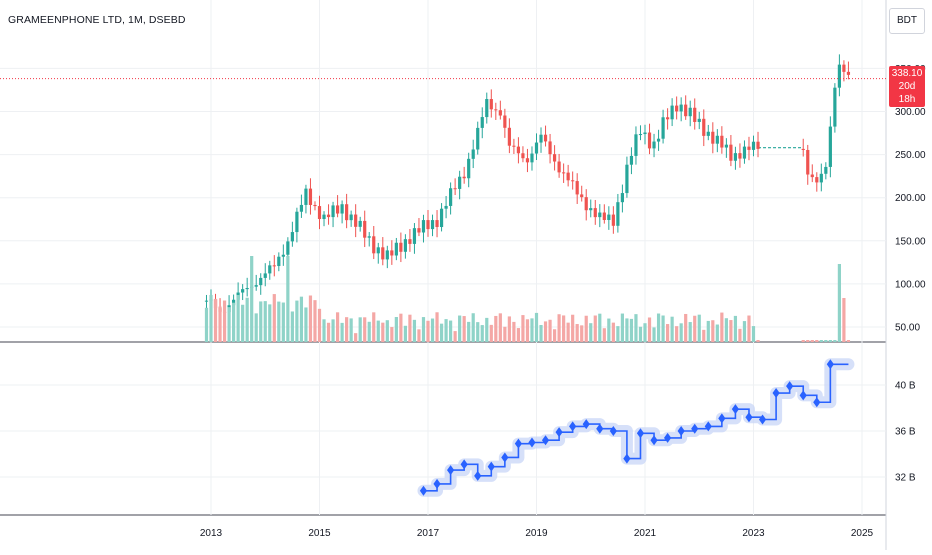  I want to click on price-tick-label: 300.00, so click(910, 112).